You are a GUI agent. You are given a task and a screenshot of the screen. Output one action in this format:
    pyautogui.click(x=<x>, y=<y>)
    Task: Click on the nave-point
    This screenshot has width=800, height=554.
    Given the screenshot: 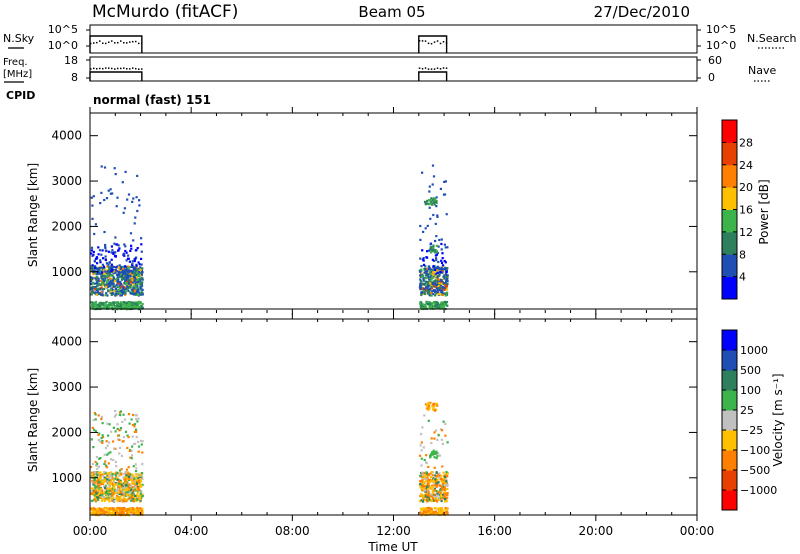 What is the action you would take?
    pyautogui.click(x=428, y=69)
    